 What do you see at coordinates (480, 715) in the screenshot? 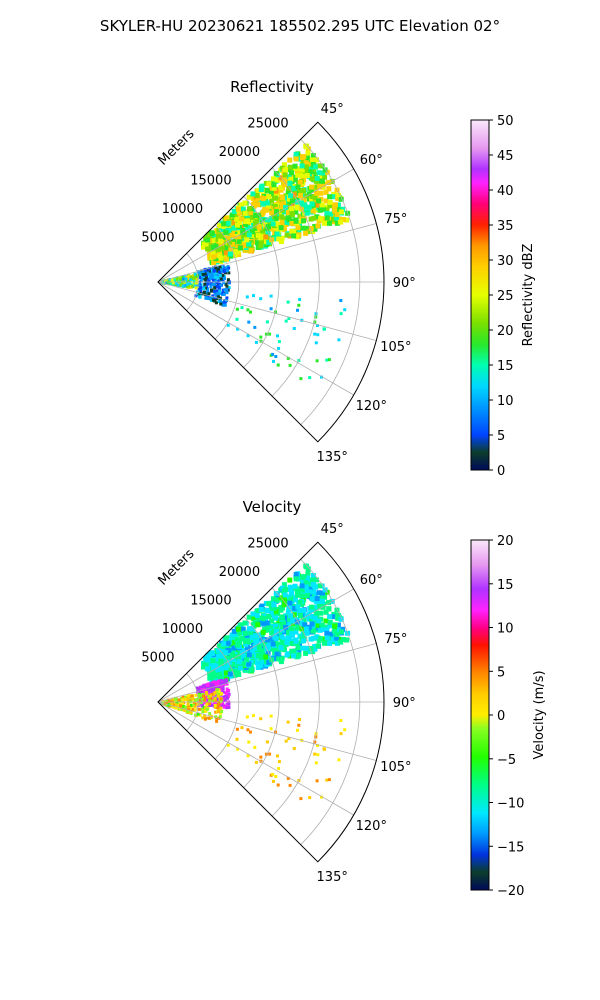
I see `colorbar-gradient` at bounding box center [480, 715].